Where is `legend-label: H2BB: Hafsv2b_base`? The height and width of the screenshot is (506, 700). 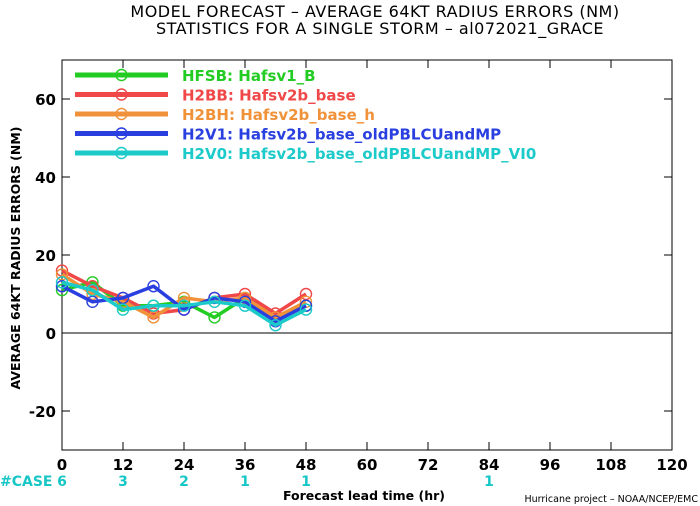 legend-label: H2BB: Hafsv2b_base is located at coordinates (269, 96).